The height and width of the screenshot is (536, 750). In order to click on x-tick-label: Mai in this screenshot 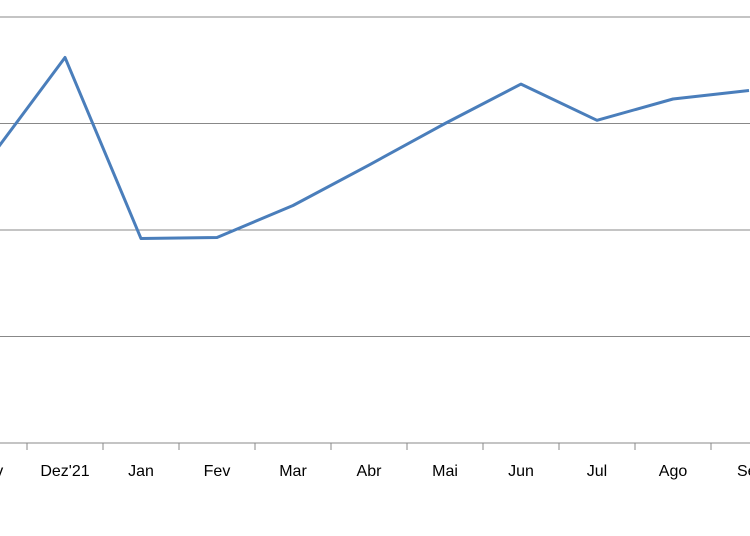, I will do `click(445, 471)`.